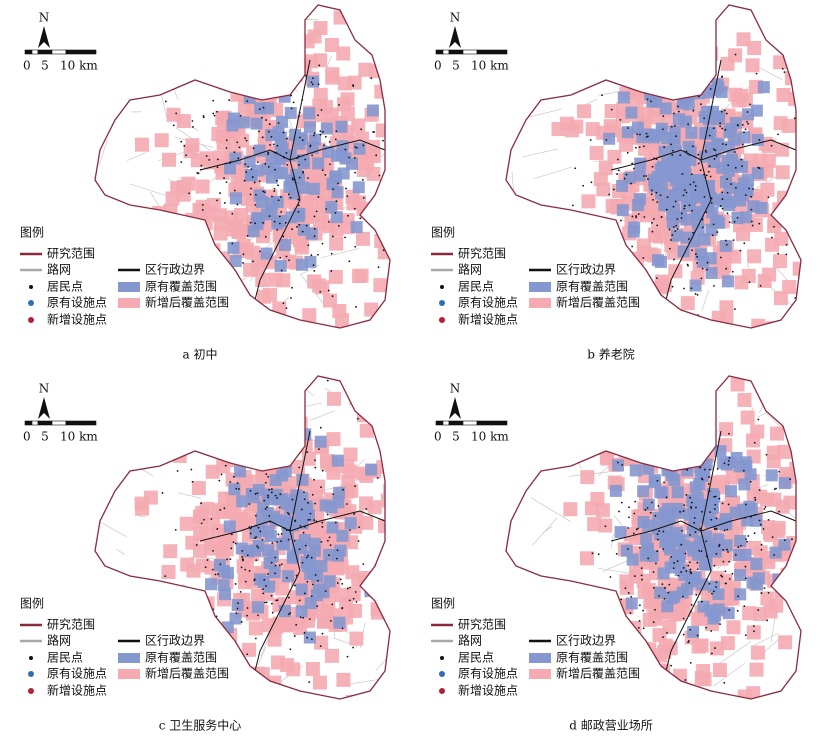 Image resolution: width=823 pixels, height=746 pixels. Describe the element at coordinates (77, 690) in the screenshot. I see `legend-label: 新增设施点` at that location.